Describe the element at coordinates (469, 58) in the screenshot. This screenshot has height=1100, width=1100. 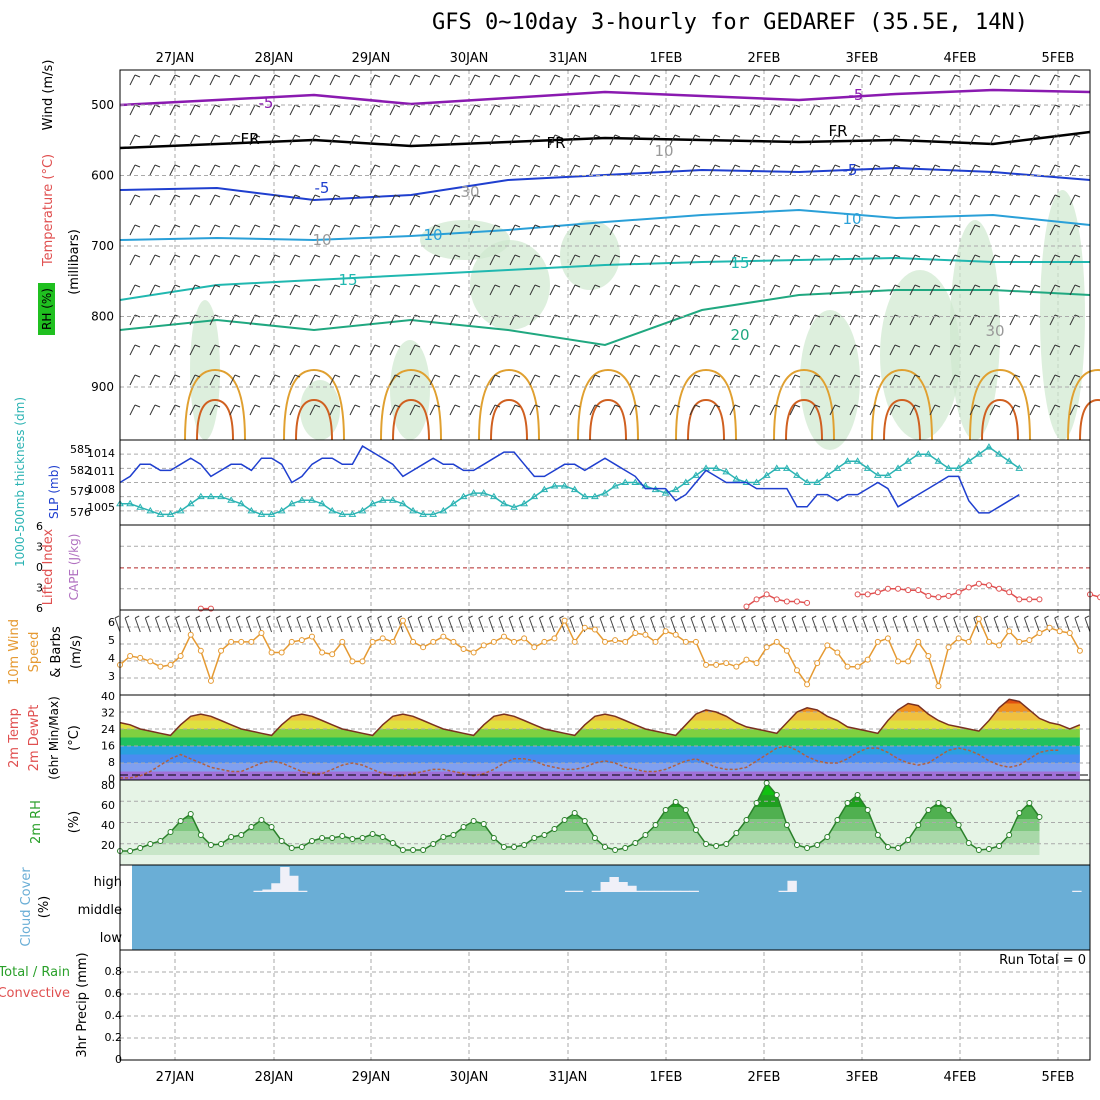
I see `date-label-top: 30JAN` at that location.